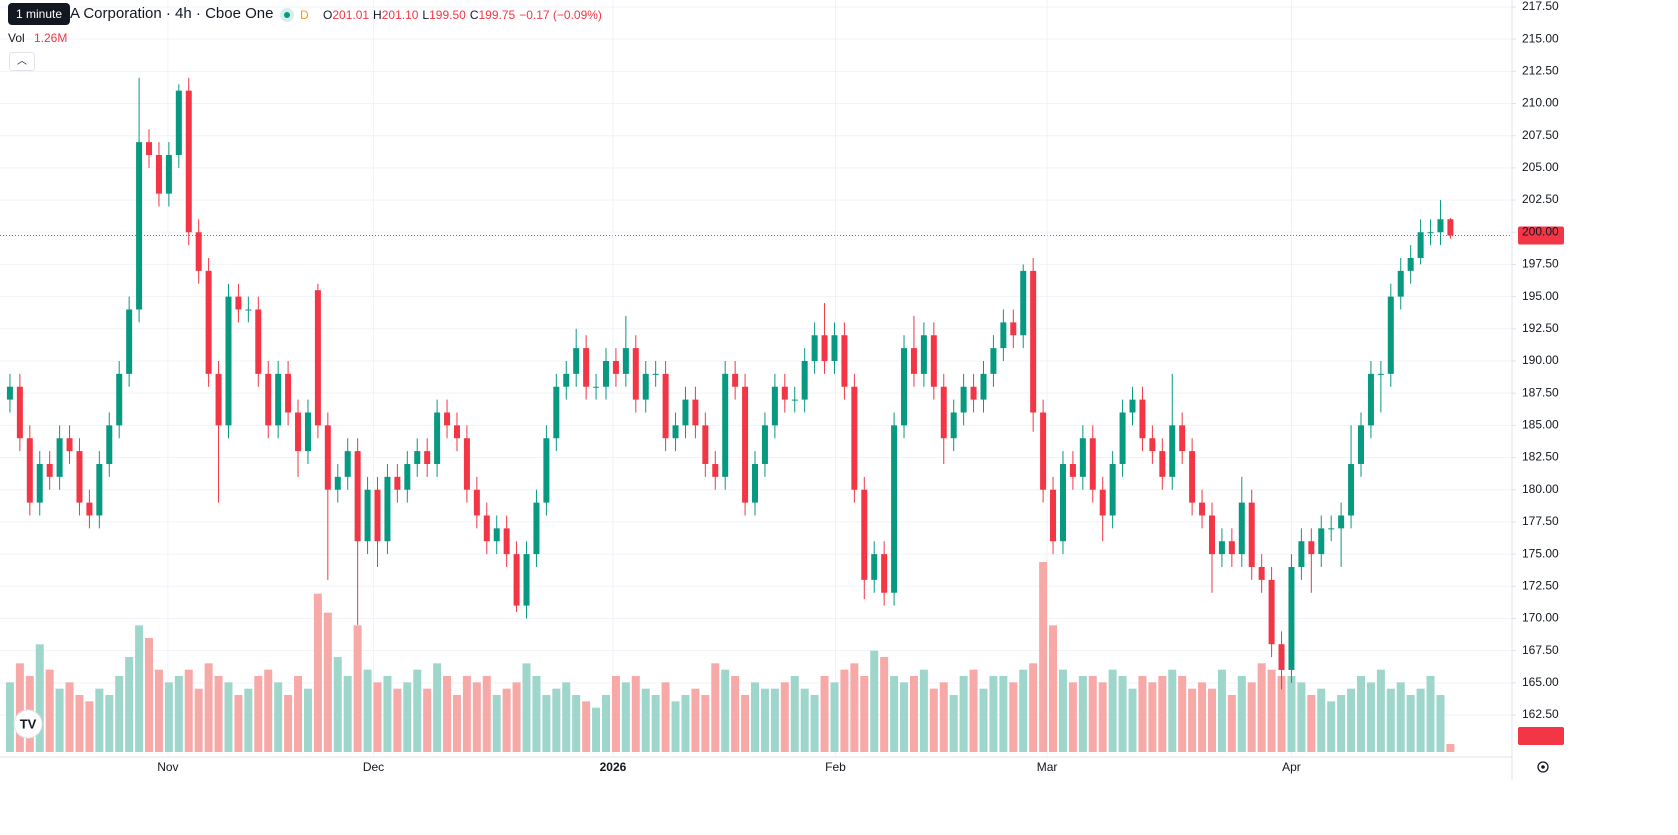 The width and height of the screenshot is (1678, 835). What do you see at coordinates (400, 15) in the screenshot?
I see `ohlc-value: 201.10` at bounding box center [400, 15].